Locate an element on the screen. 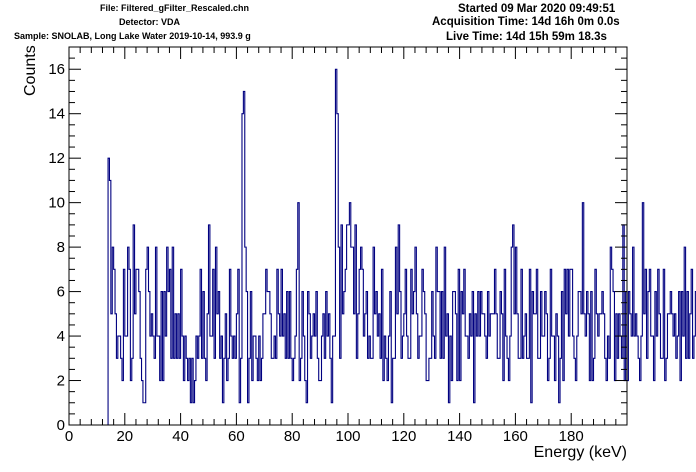 Image resolution: width=696 pixels, height=472 pixels. x-tick-label: 20 is located at coordinates (124, 436).